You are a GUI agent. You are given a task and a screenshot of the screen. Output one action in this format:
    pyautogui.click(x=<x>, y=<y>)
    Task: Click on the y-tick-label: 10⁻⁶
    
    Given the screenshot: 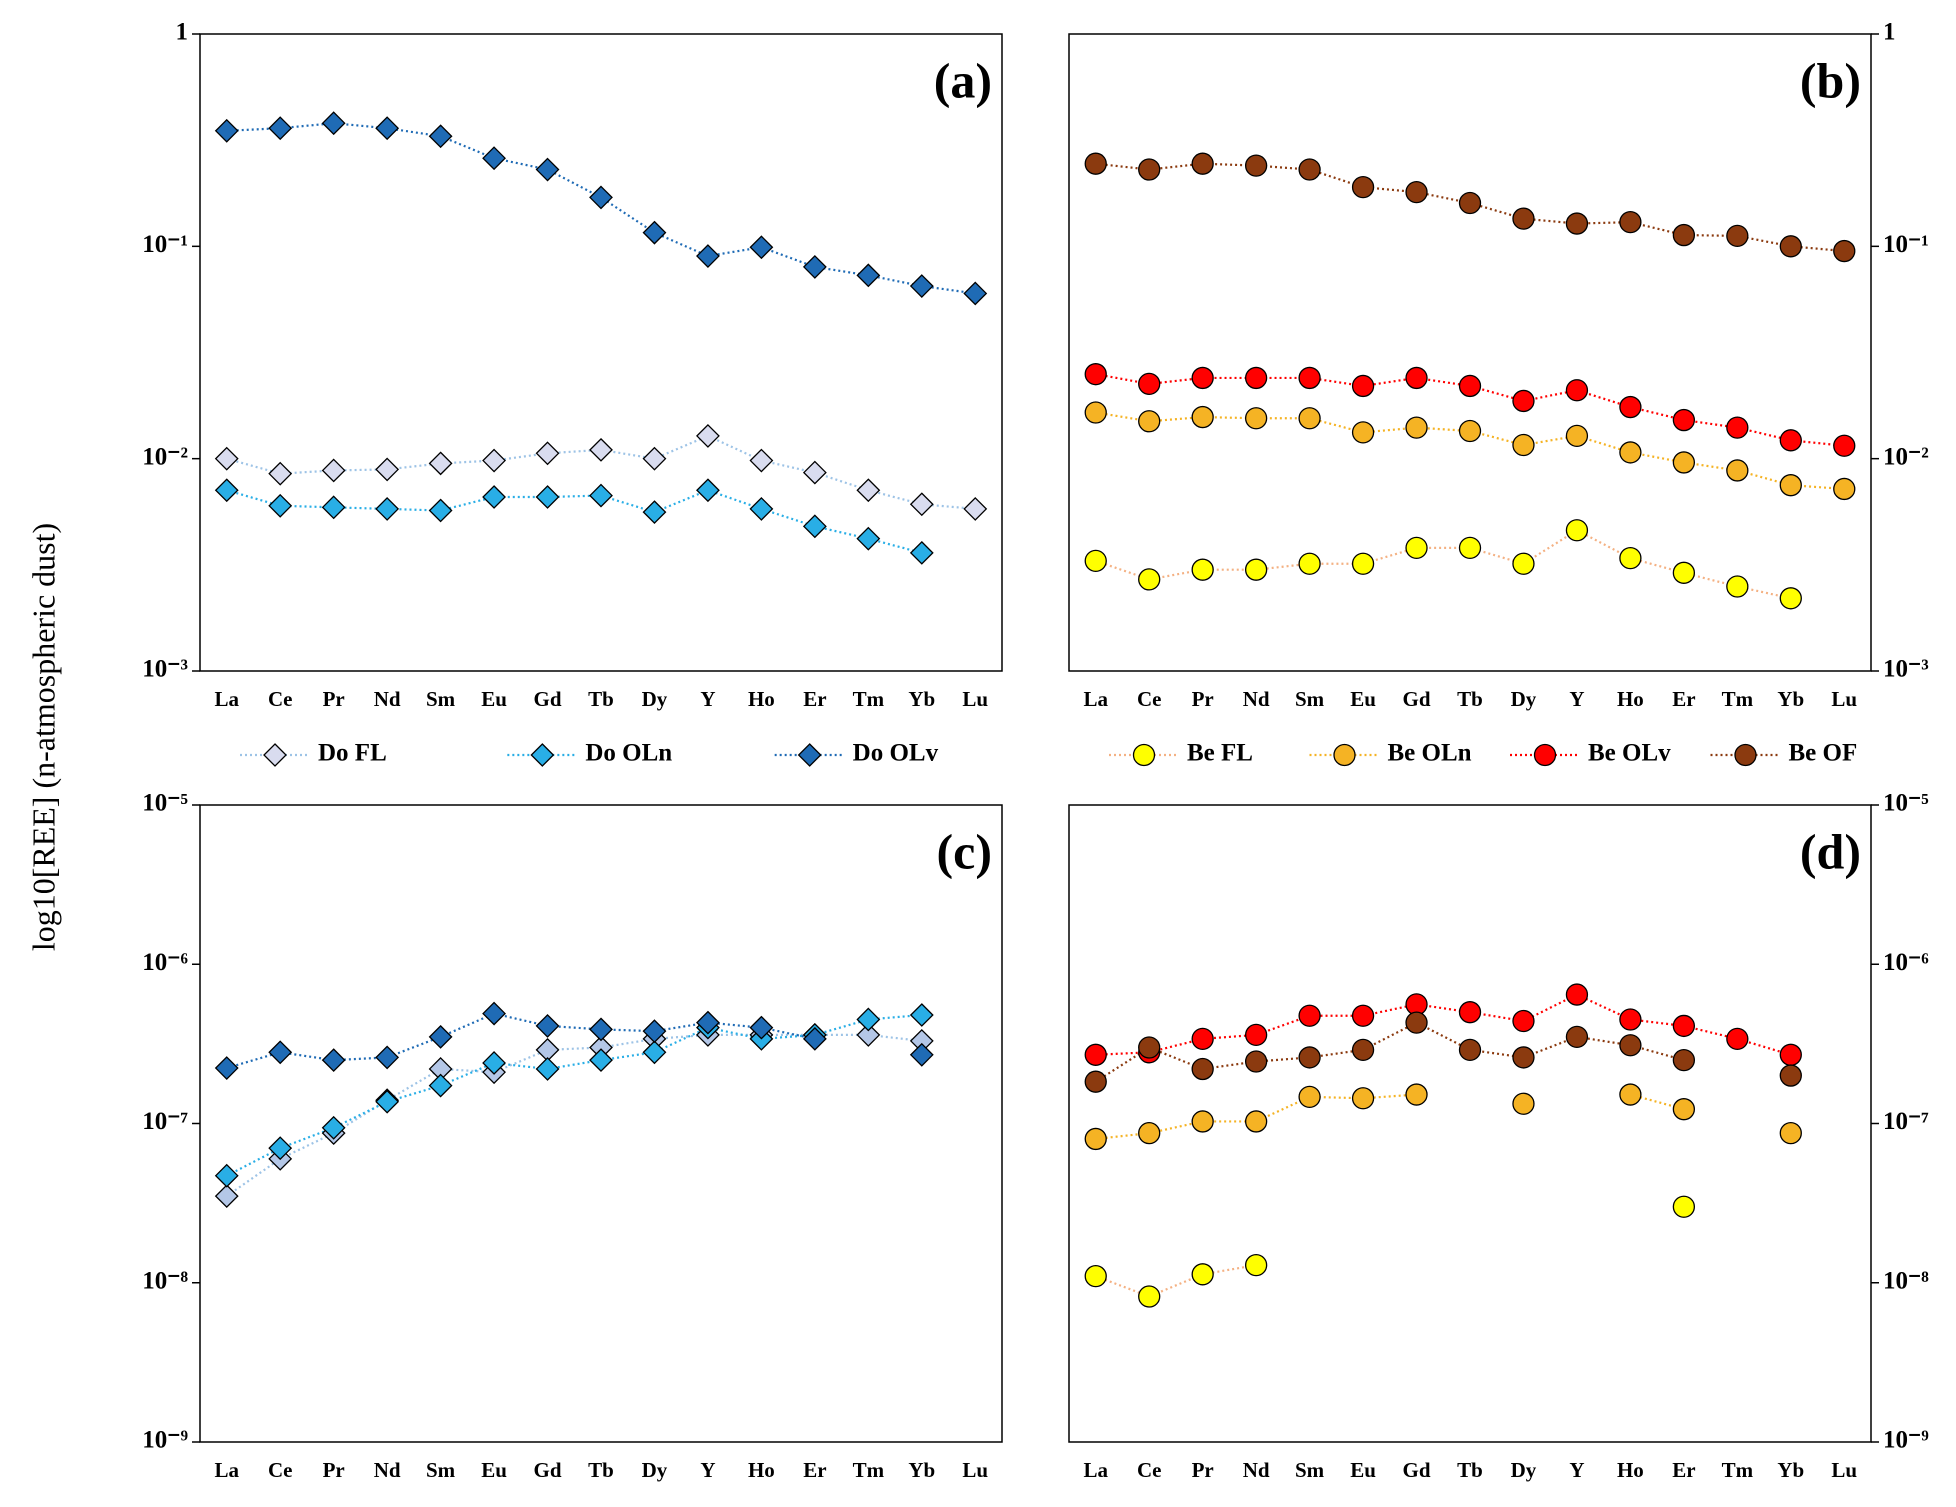 What is the action you would take?
    pyautogui.click(x=1906, y=962)
    